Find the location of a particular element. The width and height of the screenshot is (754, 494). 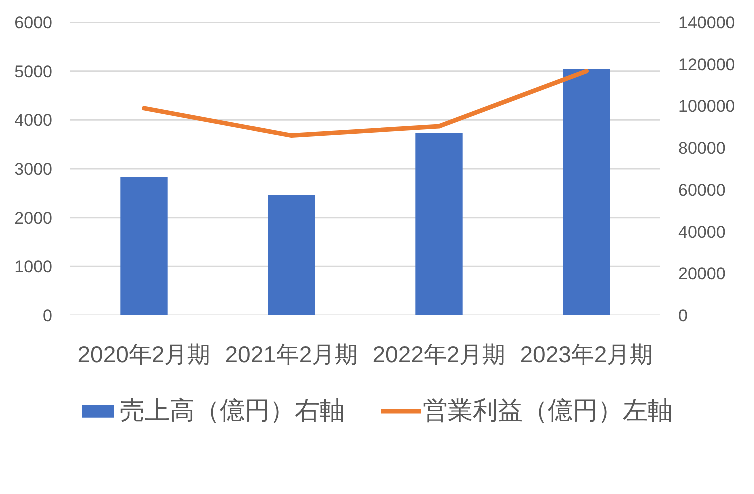

y2-tick-label: 20000 is located at coordinates (702, 274).